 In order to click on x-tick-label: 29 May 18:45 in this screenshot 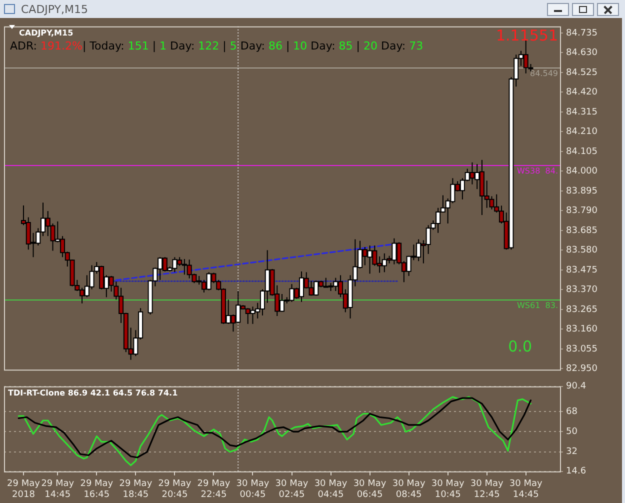, I will do `click(136, 489)`.